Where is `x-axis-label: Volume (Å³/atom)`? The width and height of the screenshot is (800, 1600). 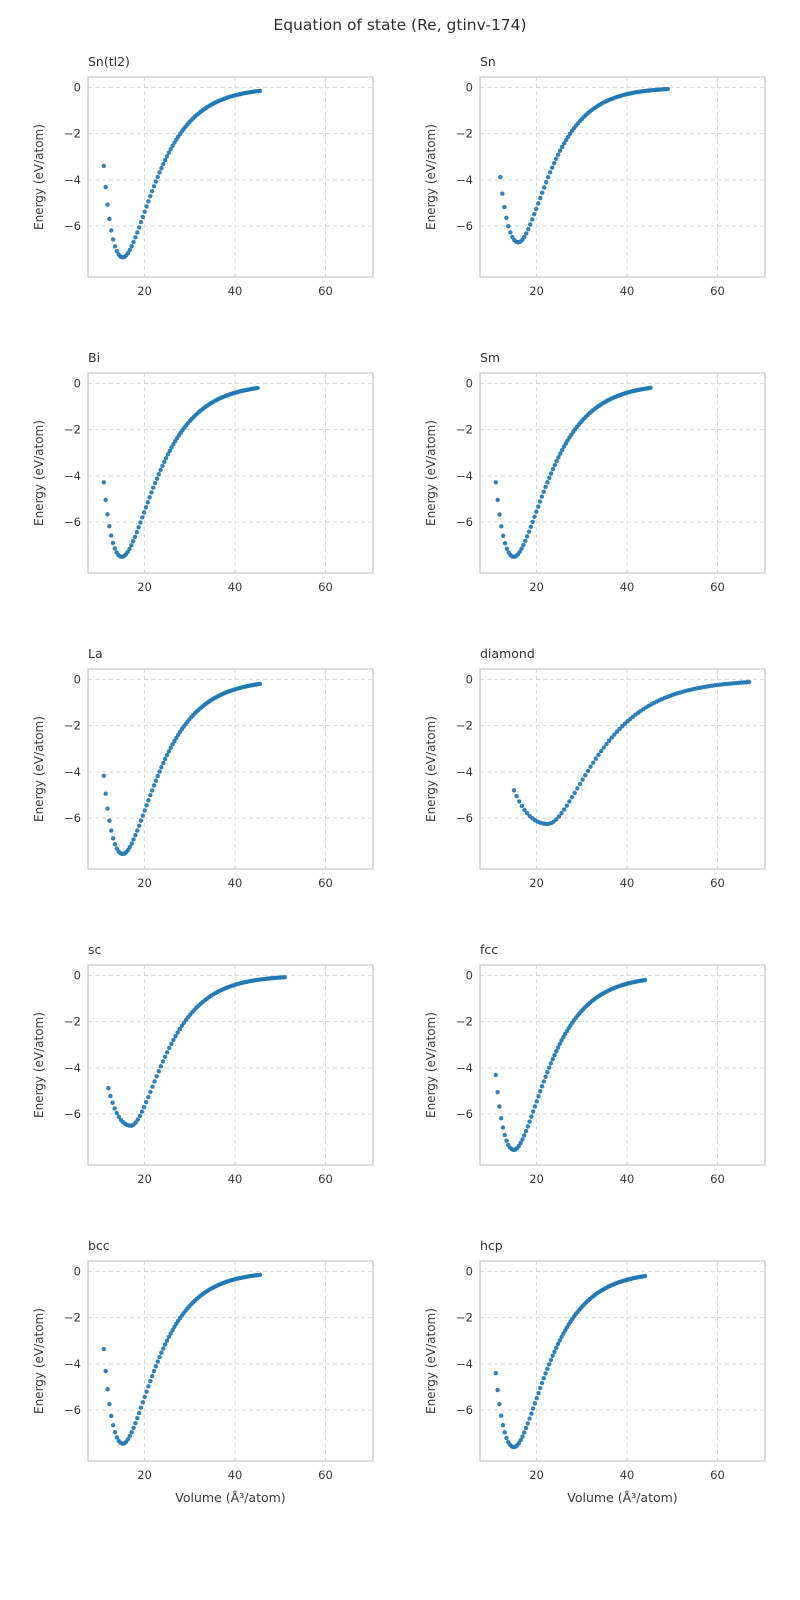
x-axis-label: Volume (Å³/atom) is located at coordinates (230, 1497).